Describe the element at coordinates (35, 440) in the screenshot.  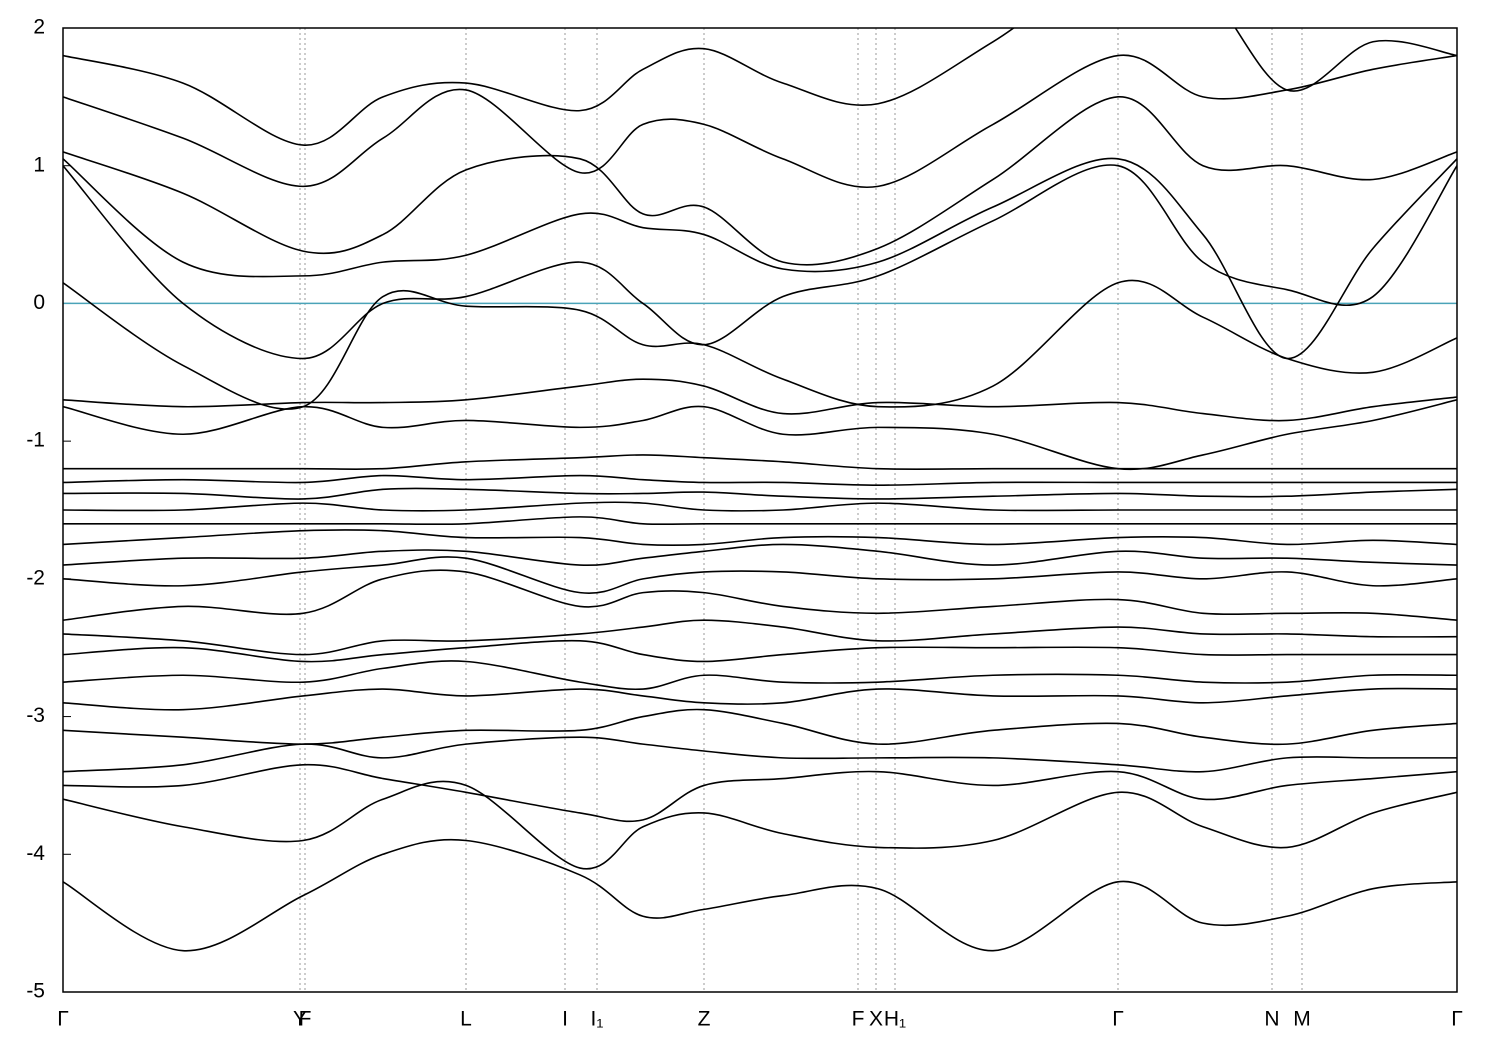
I see `y-tick-label: -1` at that location.